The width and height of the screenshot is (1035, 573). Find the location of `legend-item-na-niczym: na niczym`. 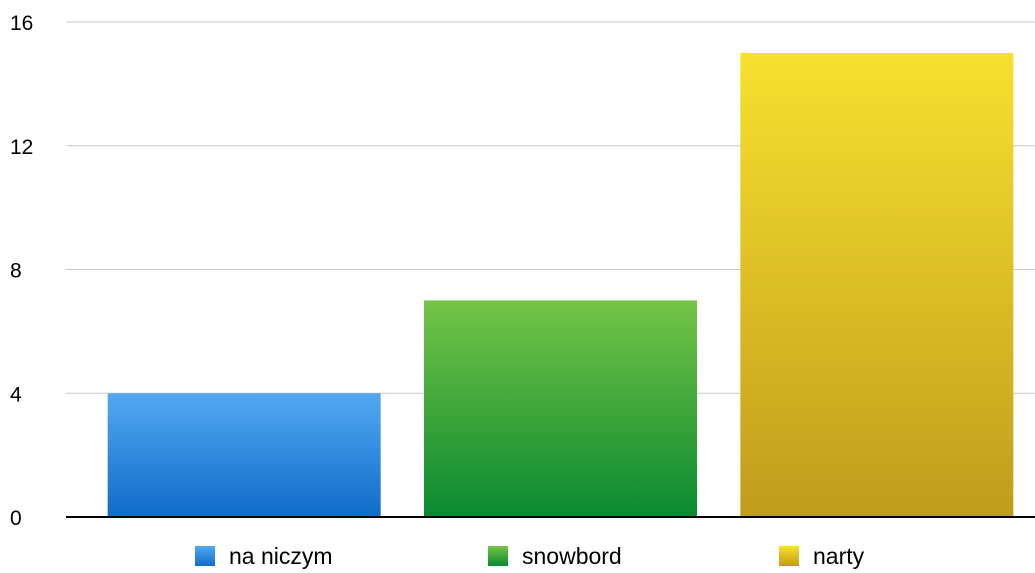

legend-item-na-niczym: na niczym is located at coordinates (264, 556).